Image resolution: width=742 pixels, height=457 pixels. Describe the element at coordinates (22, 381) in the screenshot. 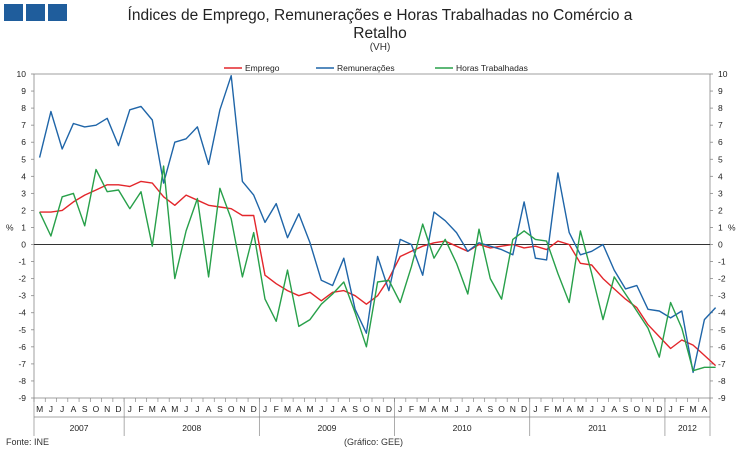

I see `y-tick-label-left: -8` at that location.